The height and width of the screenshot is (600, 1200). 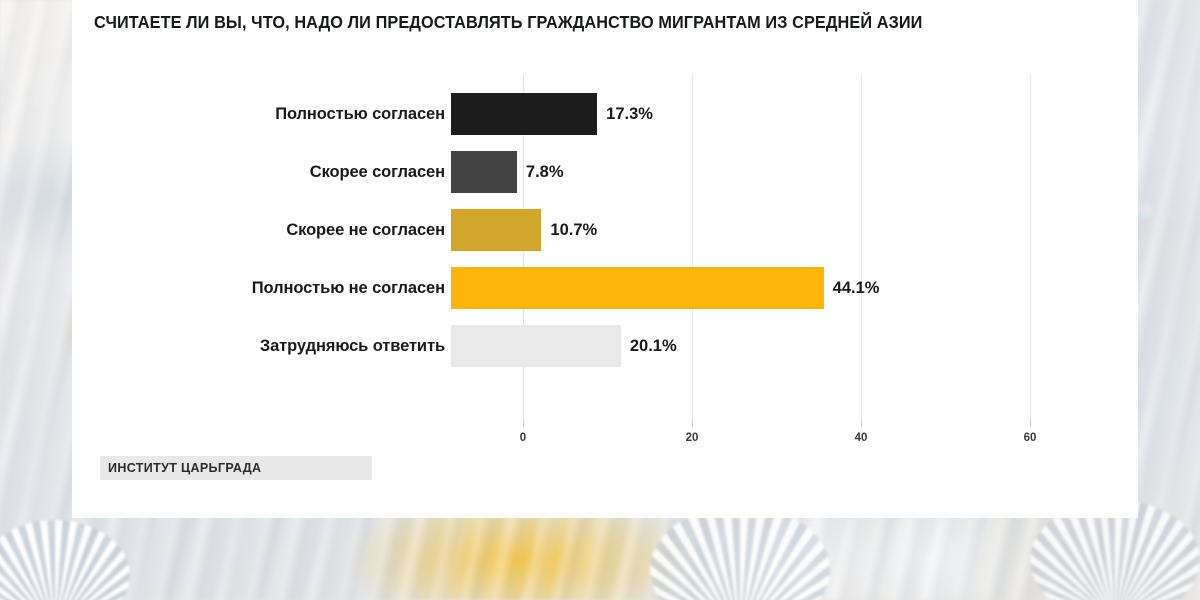 I want to click on bar-row: Скорее не согласен 10.7%, so click(x=605, y=230).